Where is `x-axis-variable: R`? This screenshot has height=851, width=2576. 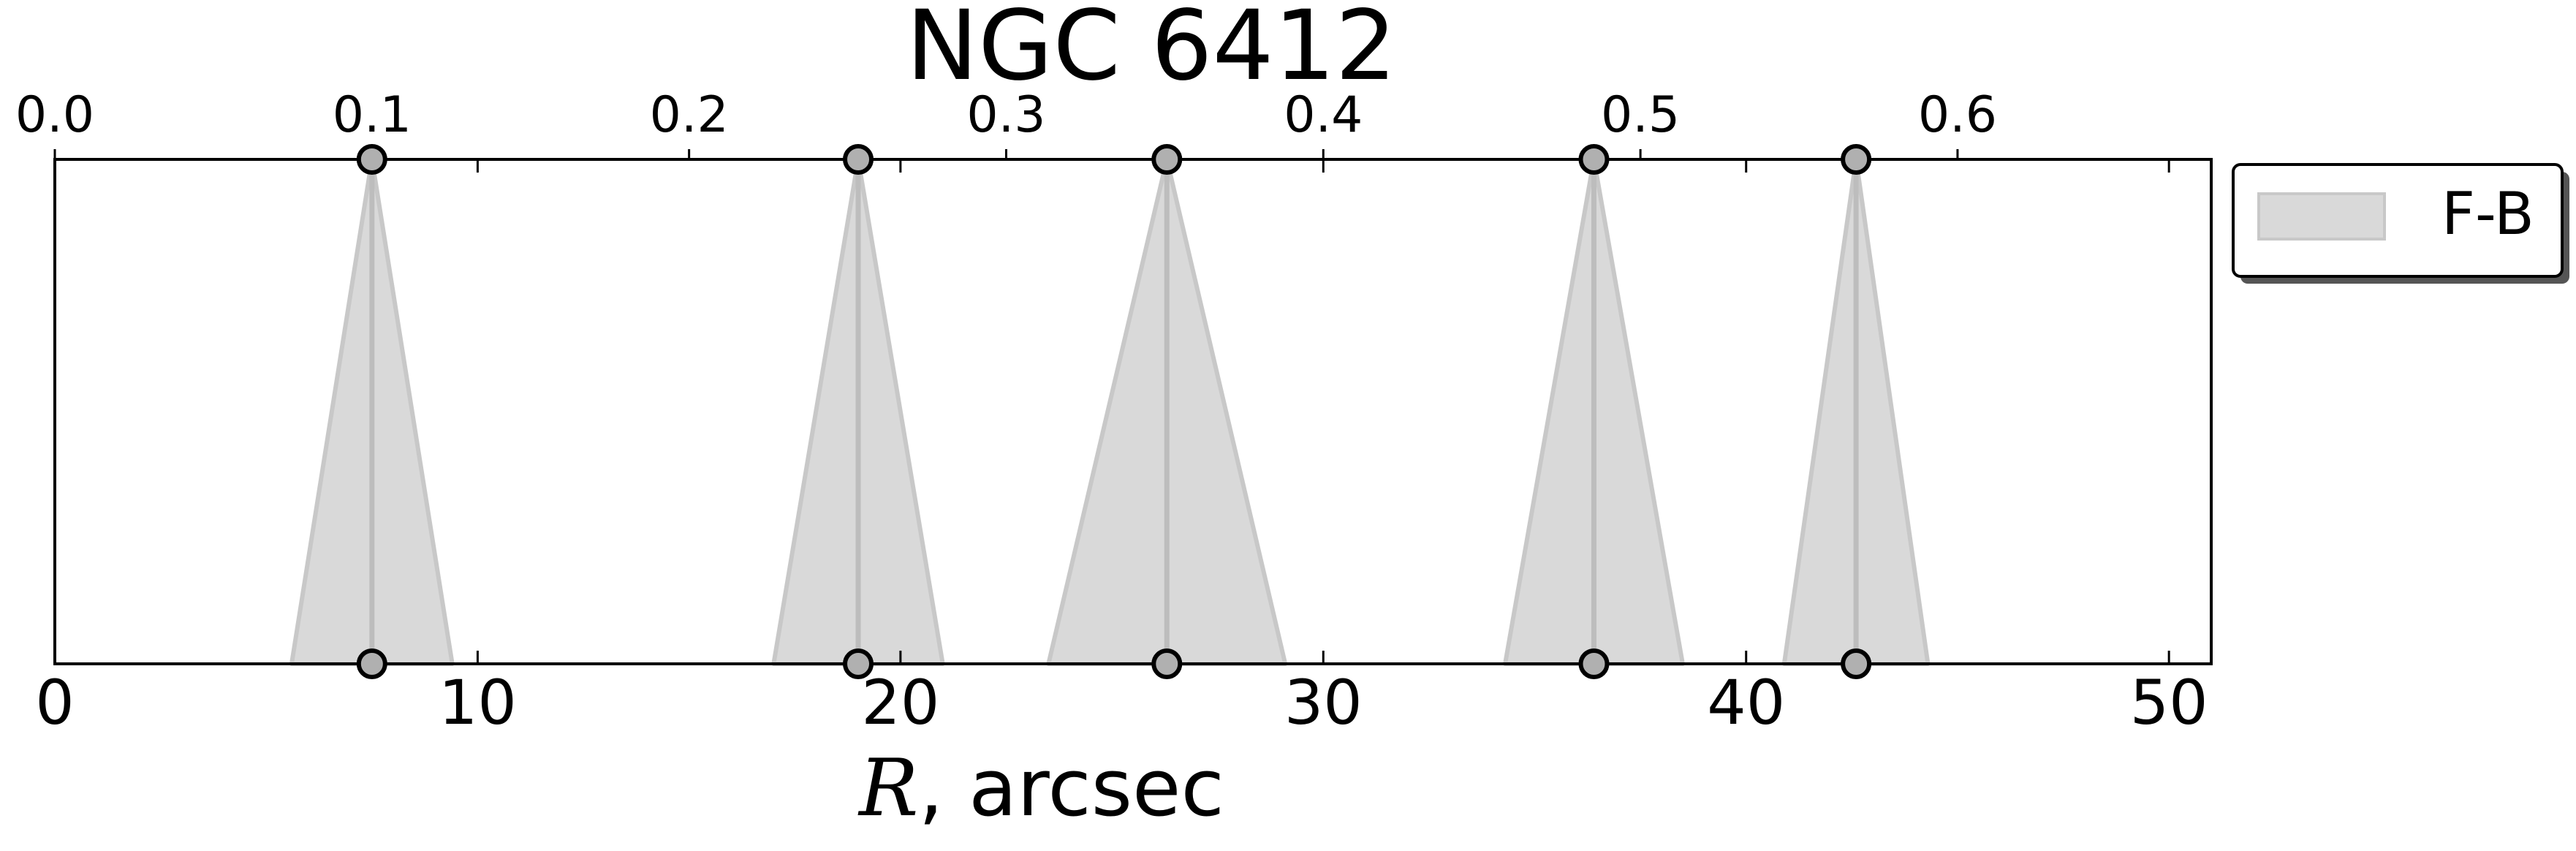
x-axis-variable: R is located at coordinates (887, 788).